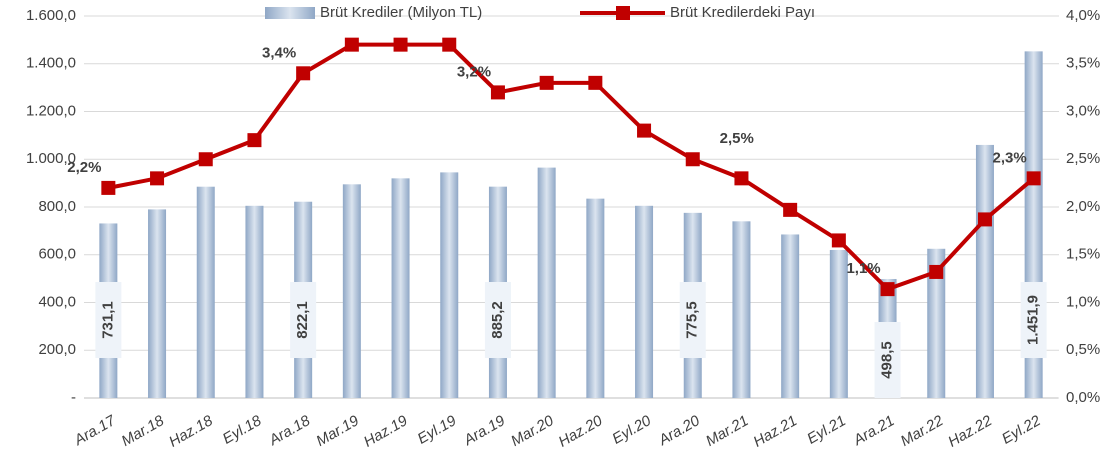 The width and height of the screenshot is (1111, 475). I want to click on x-tick-label: Mar.22, so click(922, 431).